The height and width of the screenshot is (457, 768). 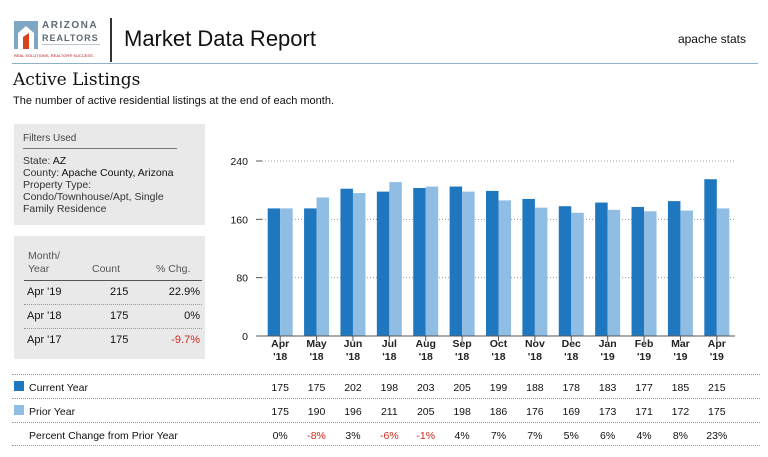 What do you see at coordinates (71, 44) in the screenshot?
I see `logo-rule` at bounding box center [71, 44].